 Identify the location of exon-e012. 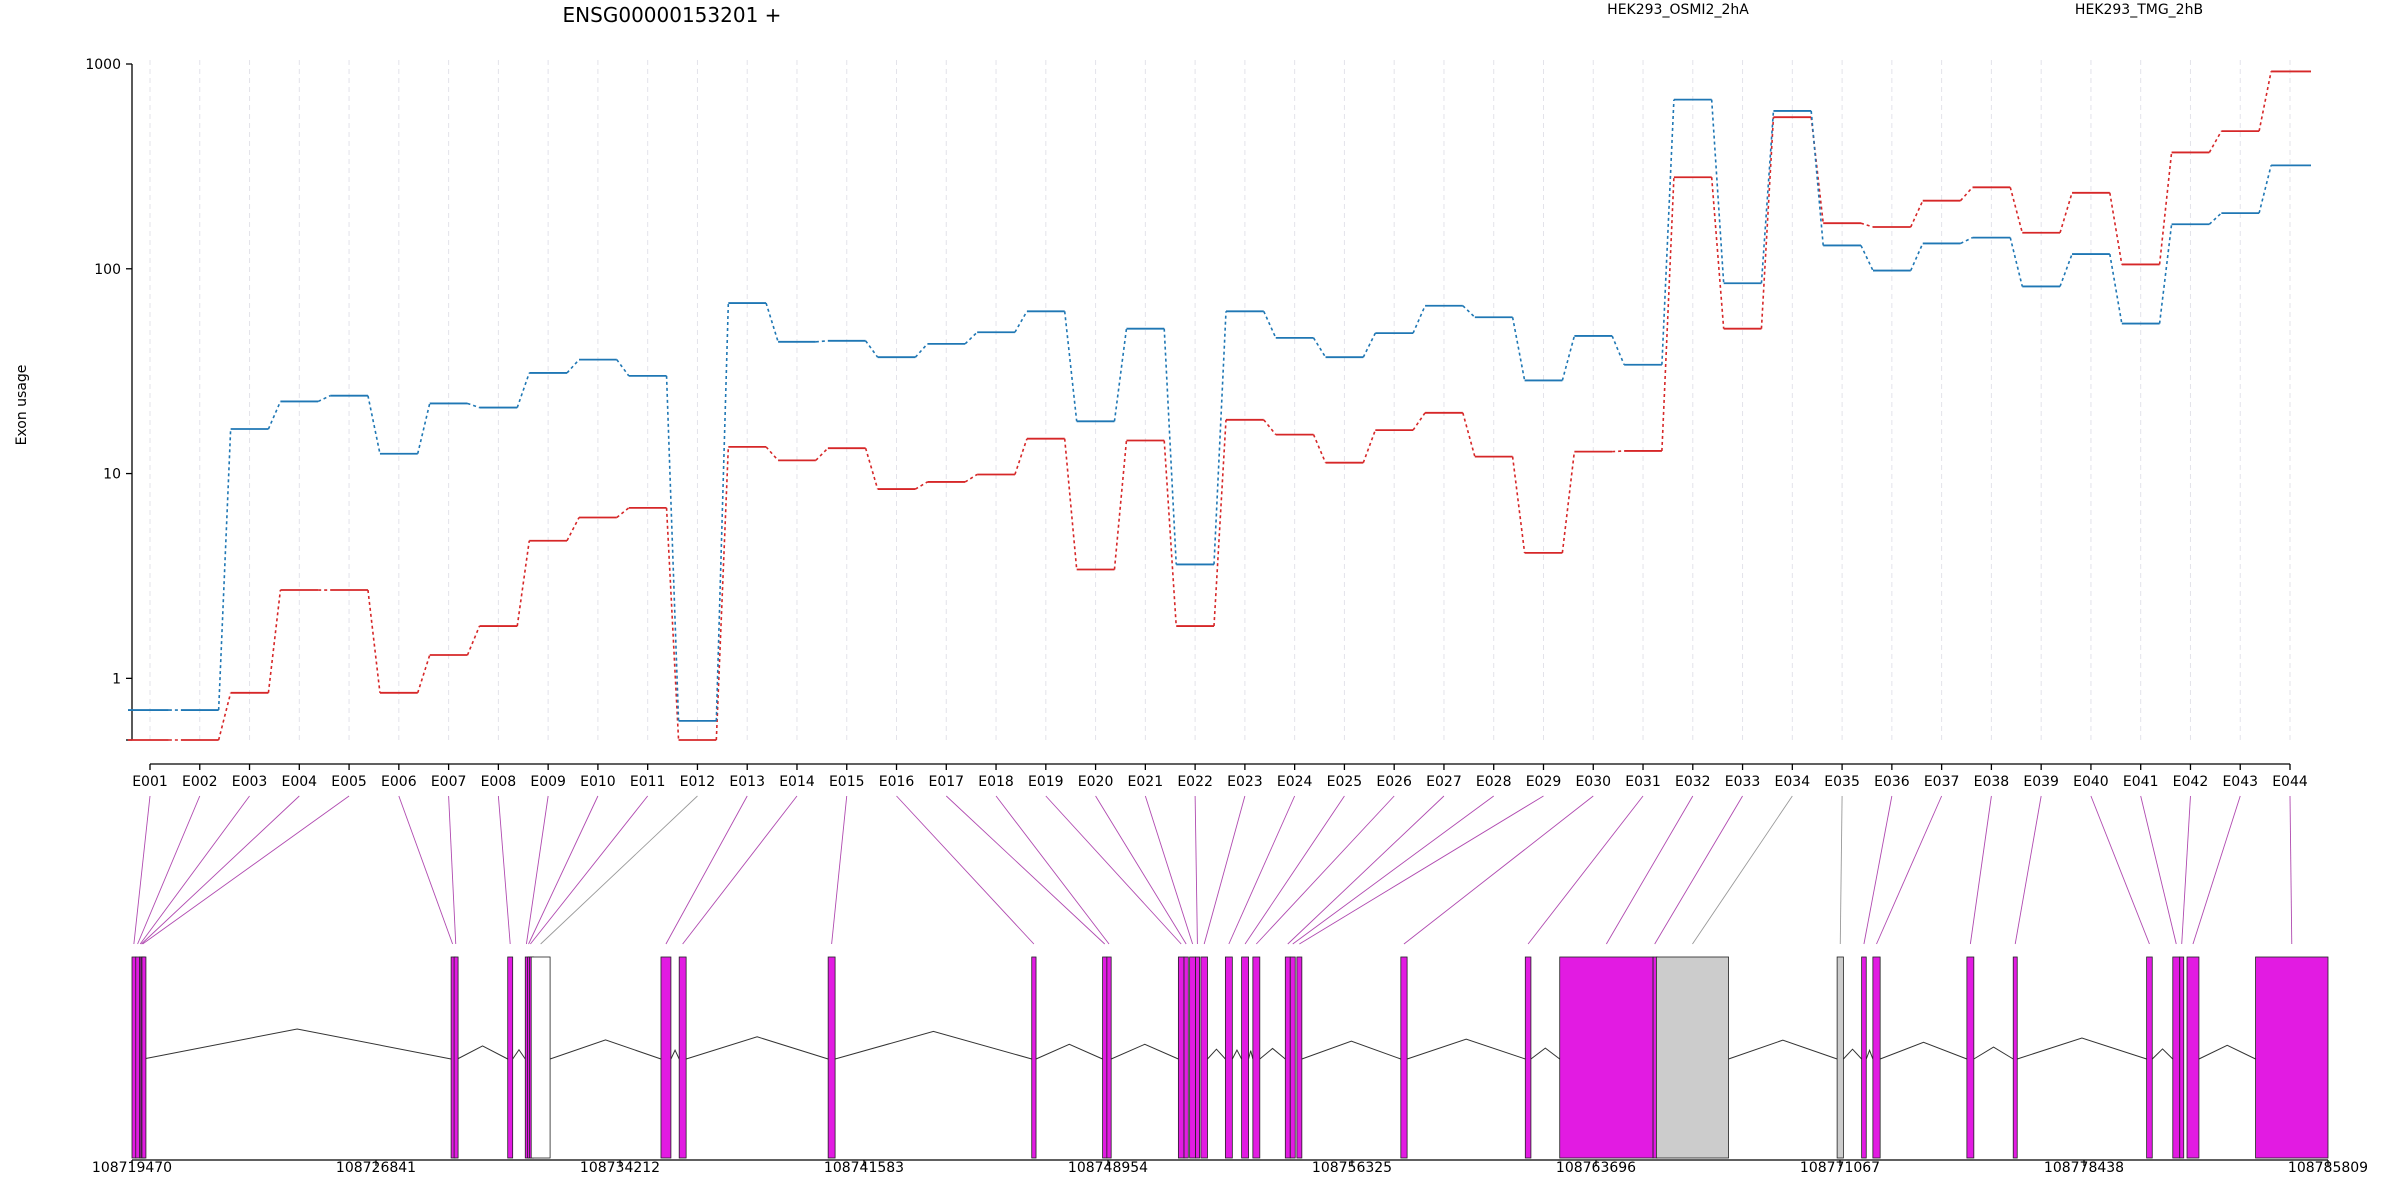
(540, 1057).